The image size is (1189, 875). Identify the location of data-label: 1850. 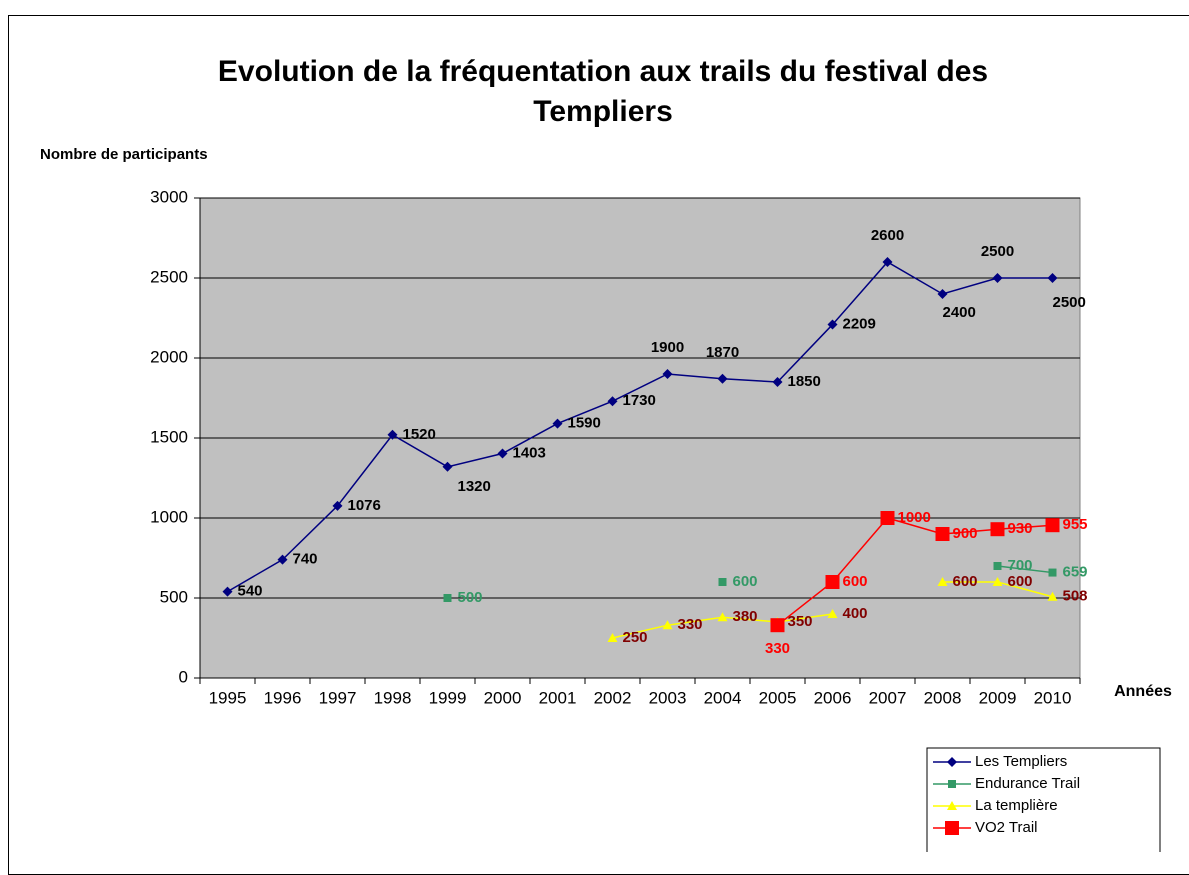
(804, 381).